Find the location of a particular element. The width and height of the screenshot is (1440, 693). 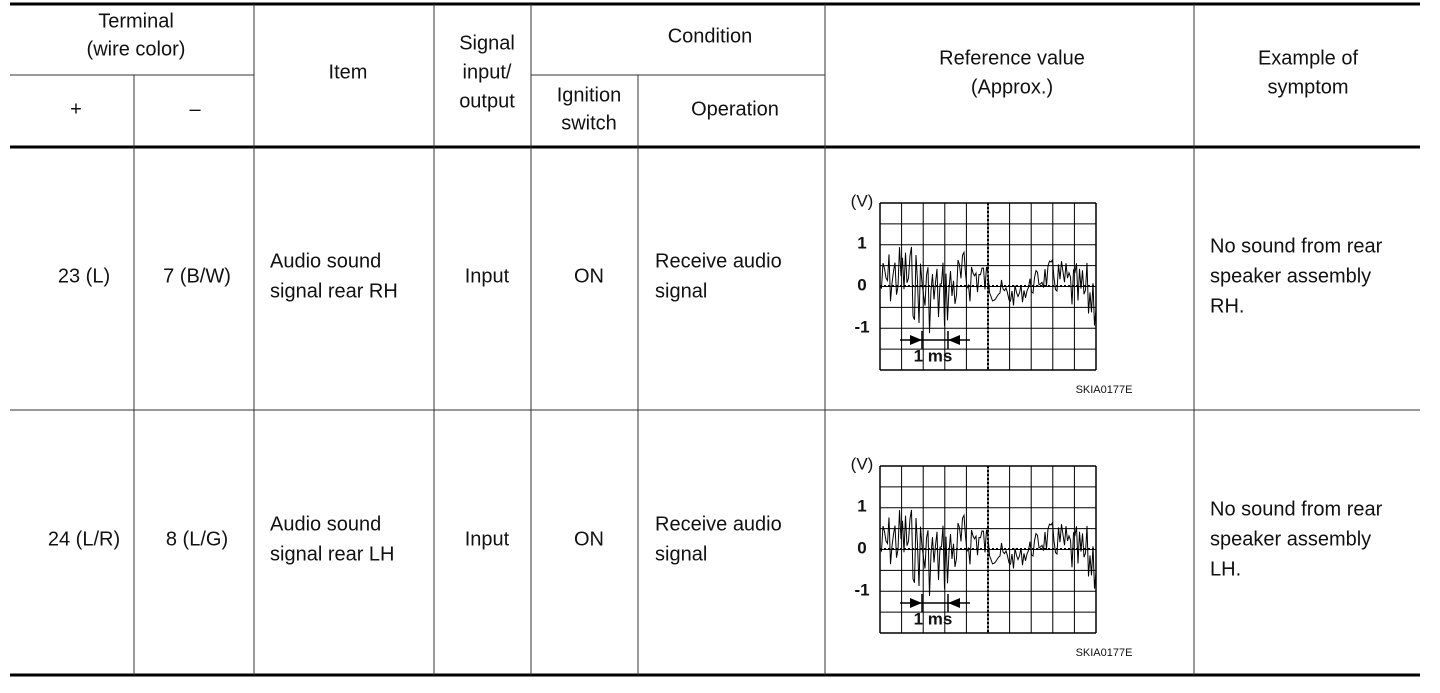

header-cell: Reference value is located at coordinates (1012, 58).